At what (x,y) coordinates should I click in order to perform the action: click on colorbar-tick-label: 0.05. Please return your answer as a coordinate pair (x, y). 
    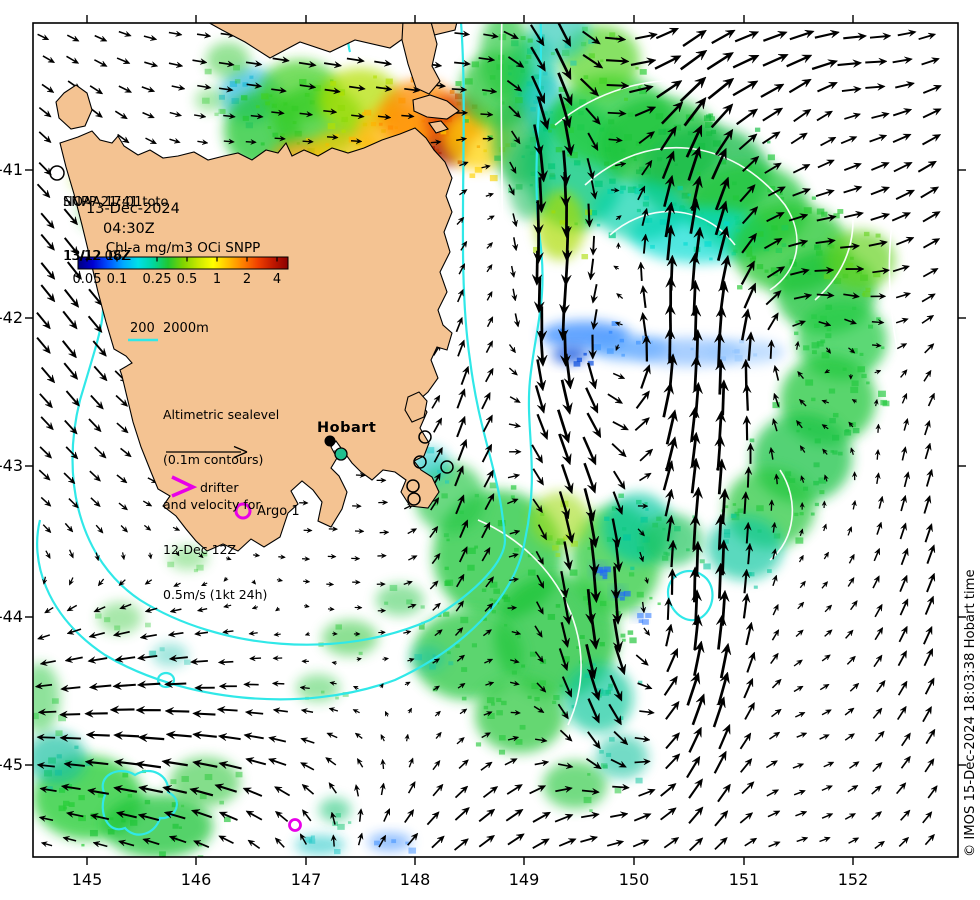
    Looking at the image, I should click on (87, 279).